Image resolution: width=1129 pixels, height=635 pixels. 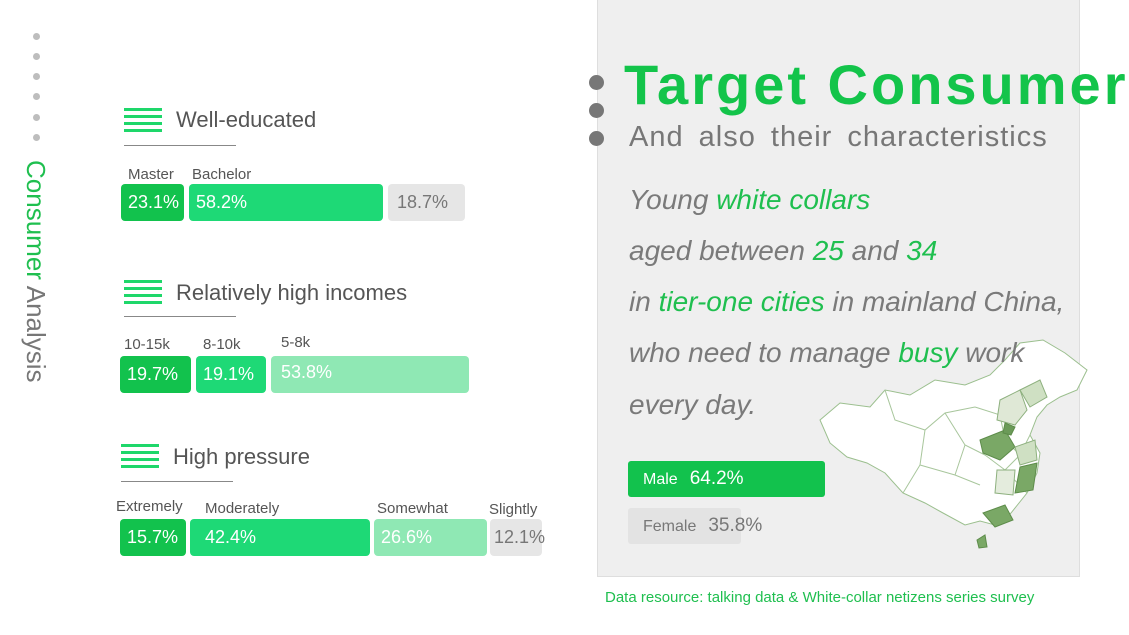 What do you see at coordinates (286, 202) in the screenshot?
I see `bar-bachelor: 58.2%` at bounding box center [286, 202].